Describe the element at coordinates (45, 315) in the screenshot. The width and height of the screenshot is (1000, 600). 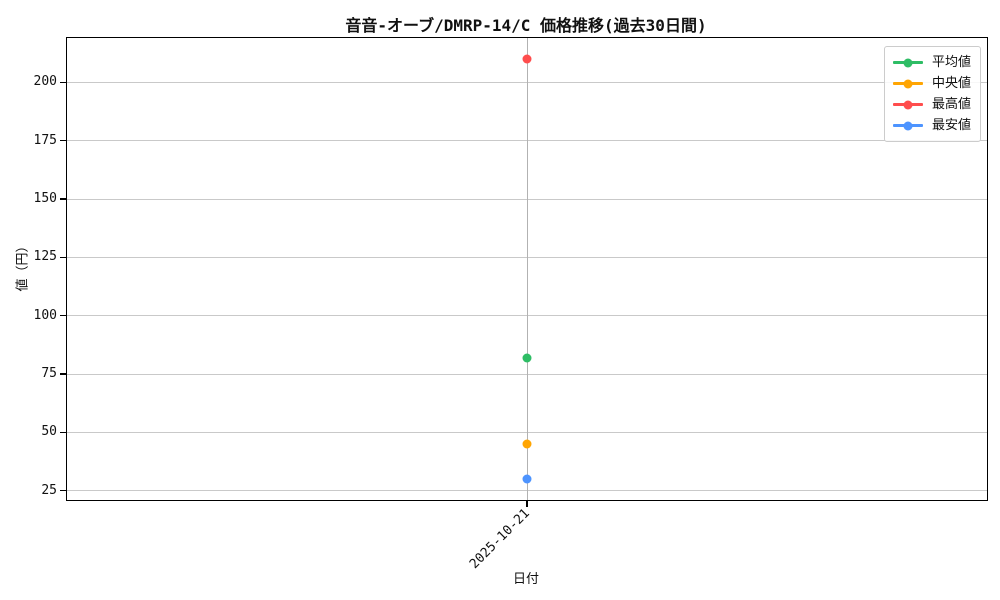
I see `y-tick-label: 100` at that location.